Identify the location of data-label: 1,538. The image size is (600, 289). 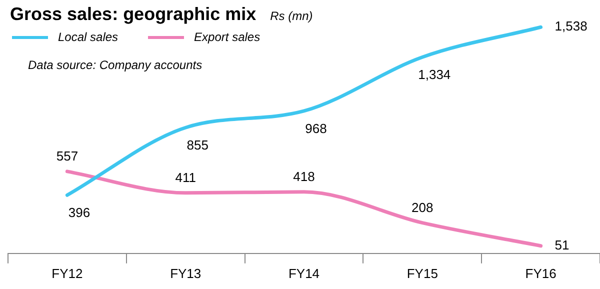
(571, 26).